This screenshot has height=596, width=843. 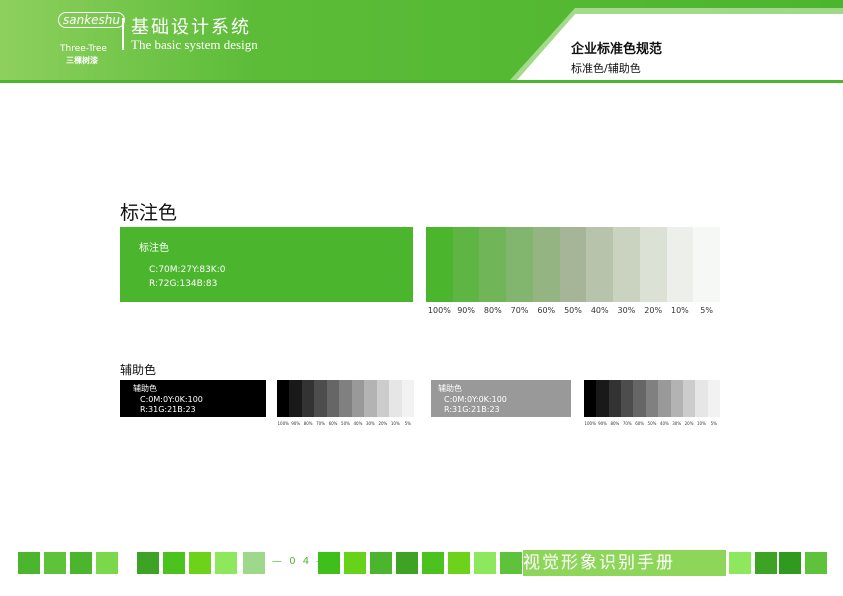 What do you see at coordinates (183, 284) in the screenshot?
I see `card-rgb: R:72G:134B:83` at bounding box center [183, 284].